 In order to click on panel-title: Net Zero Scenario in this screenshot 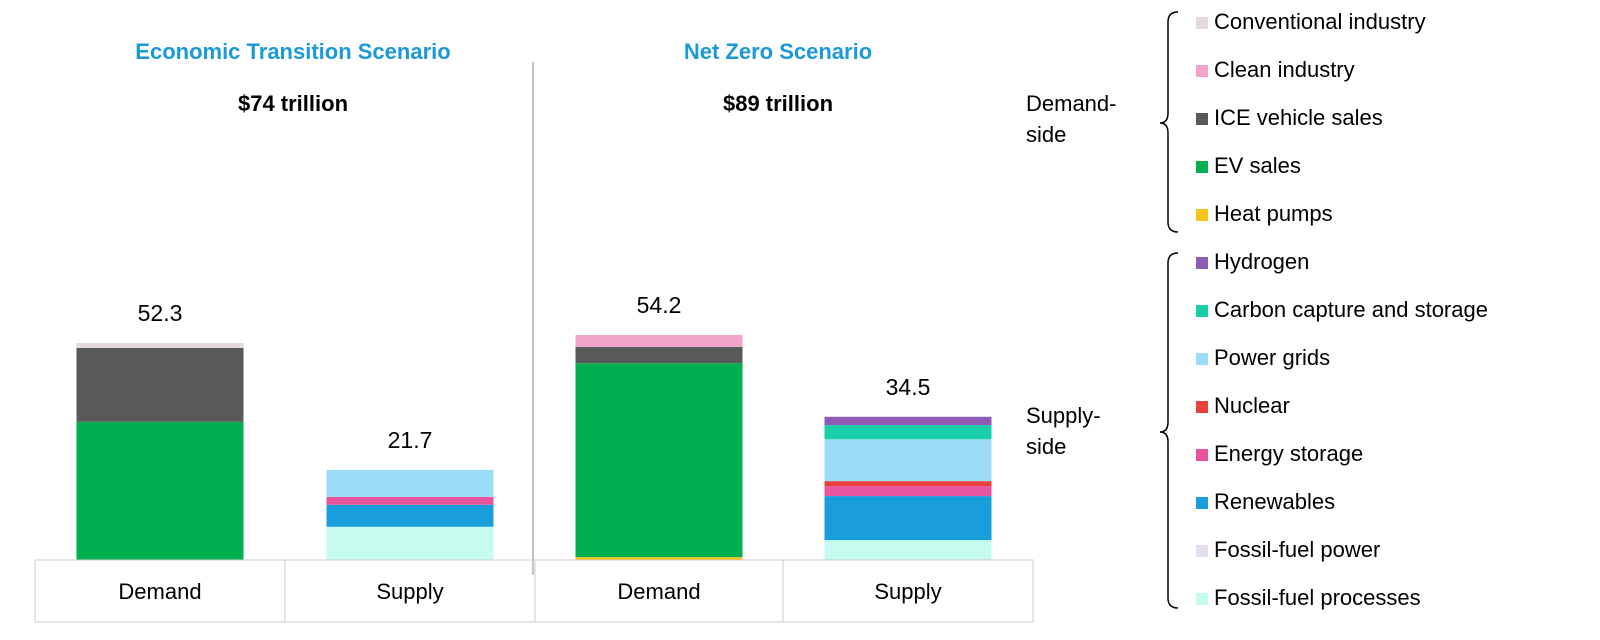, I will do `click(778, 51)`.